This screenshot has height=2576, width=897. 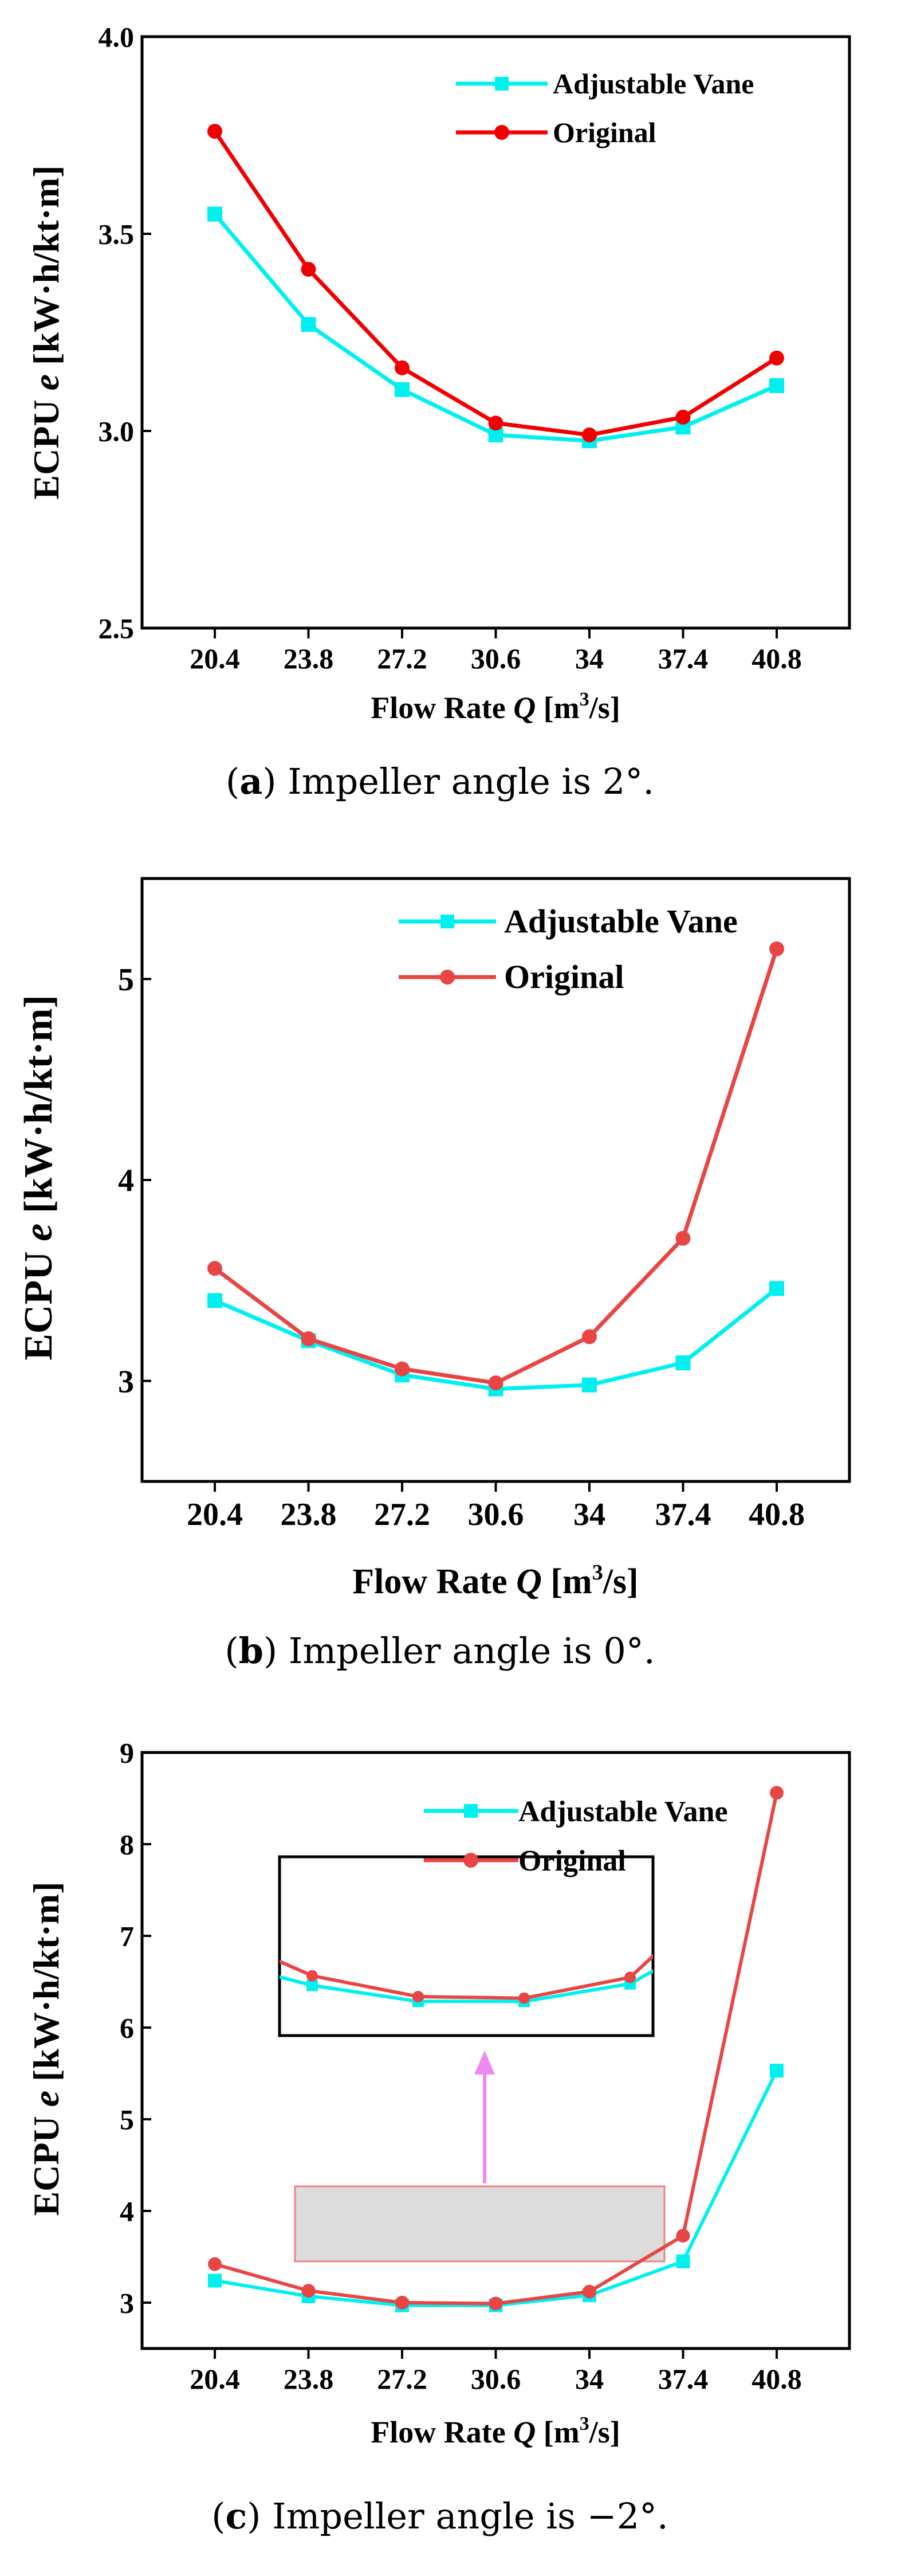 I want to click on zoom-region-highlight, so click(x=480, y=2224).